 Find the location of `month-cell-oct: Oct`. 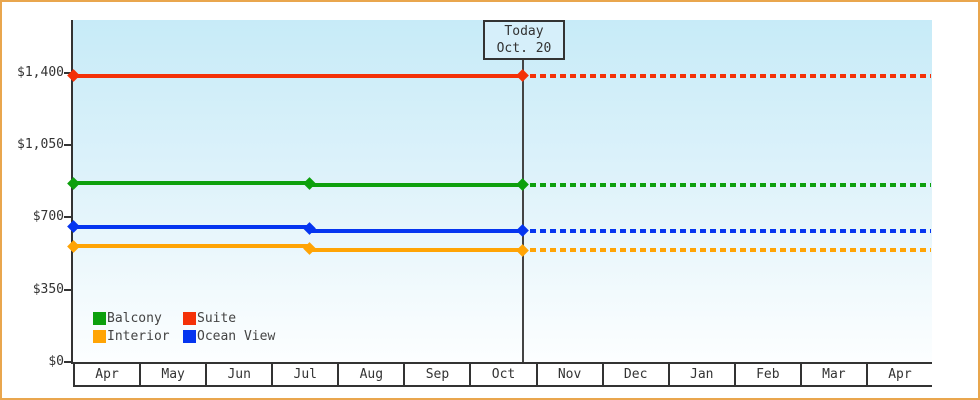

month-cell-oct: Oct is located at coordinates (502, 374).